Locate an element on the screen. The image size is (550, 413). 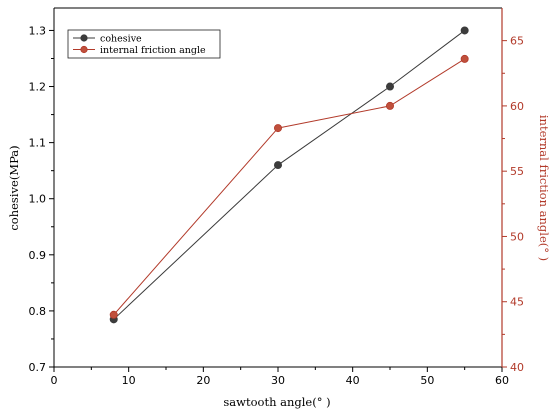
y-left-tick-label: 1.3 is located at coordinates (38, 30).